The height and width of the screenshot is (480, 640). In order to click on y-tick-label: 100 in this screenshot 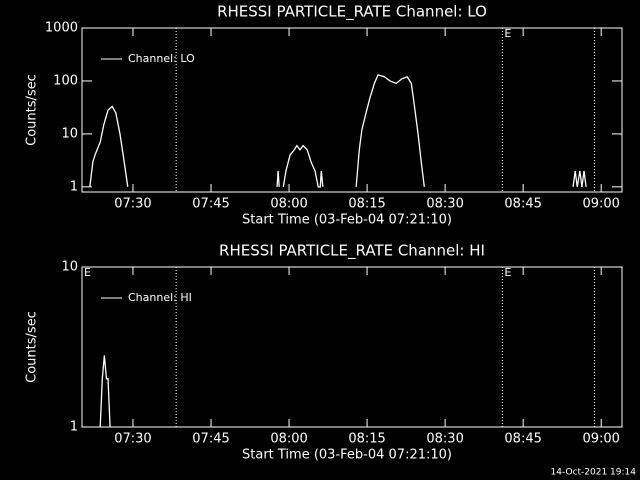, I will do `click(65, 80)`.